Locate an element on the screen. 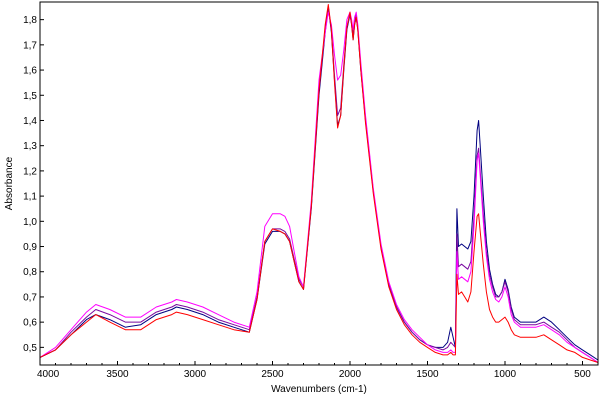  y-tick-label: 0,6 is located at coordinates (30, 323).